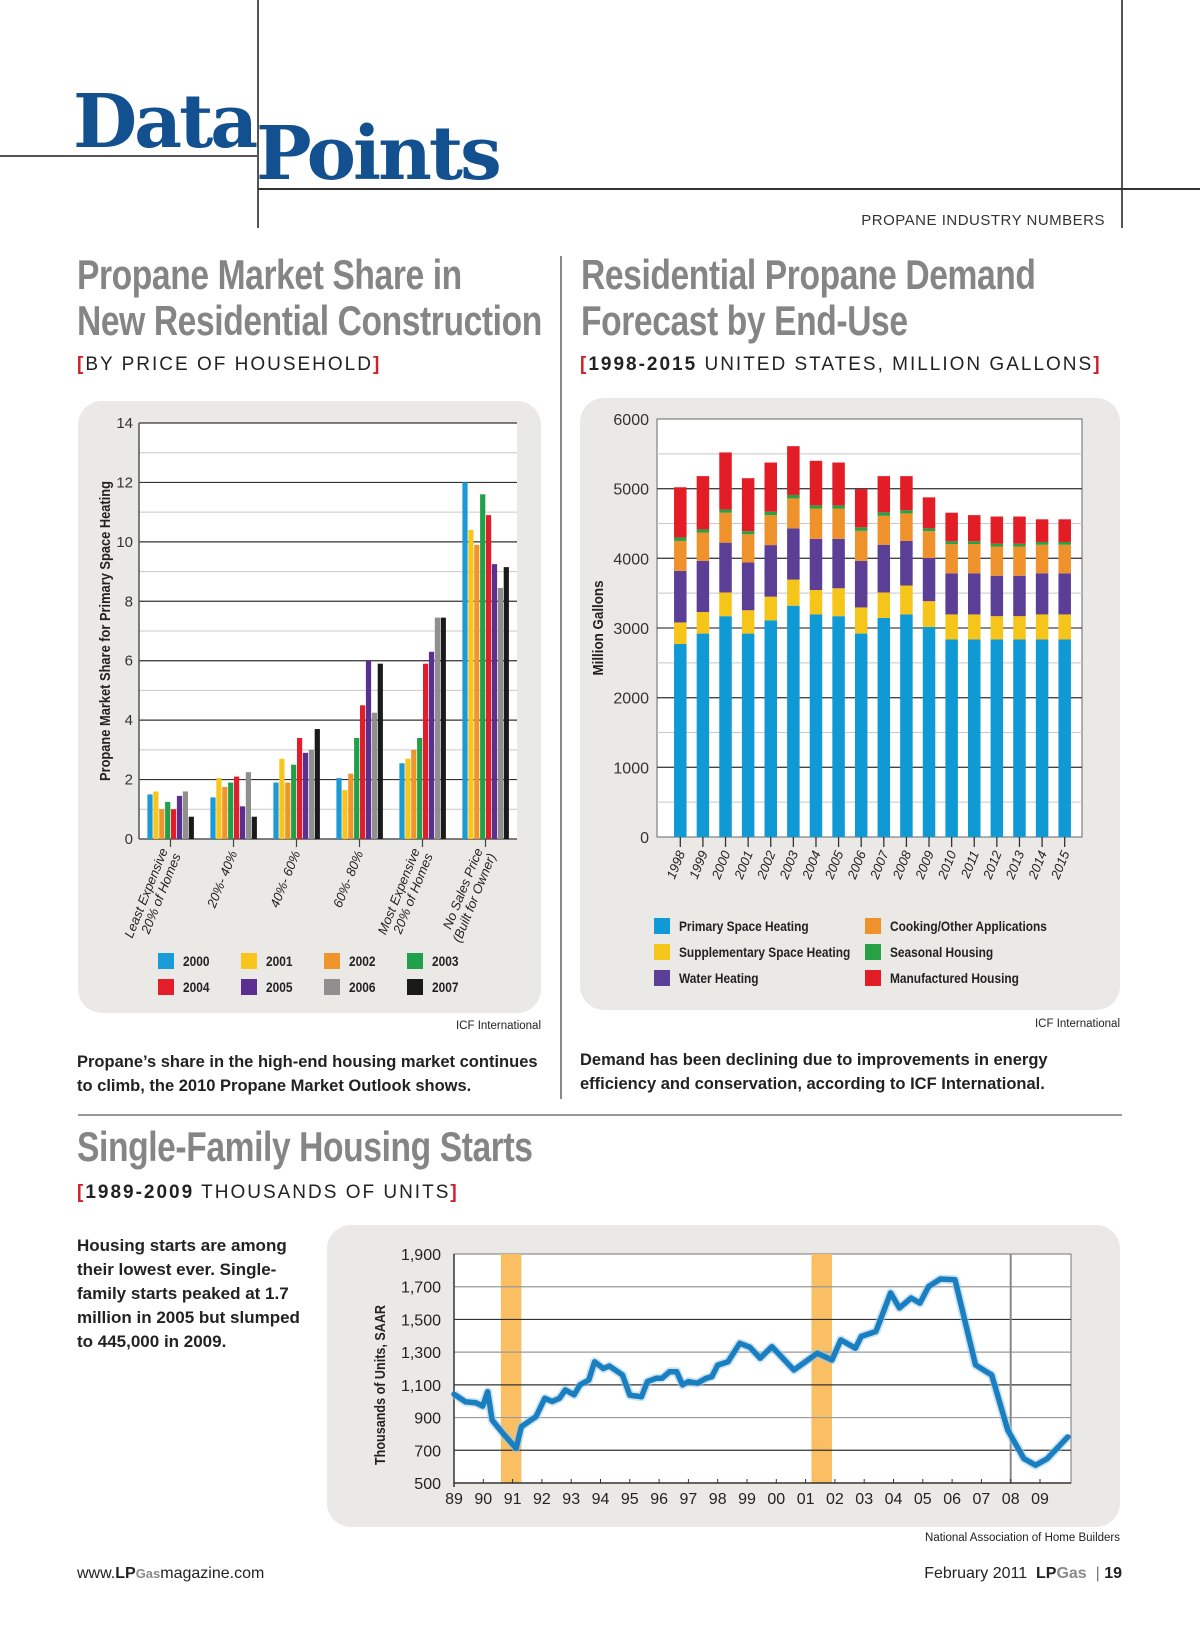 Image resolution: width=1200 pixels, height=1626 pixels. What do you see at coordinates (571, 1499) in the screenshot?
I see `x-tick-label: 93` at bounding box center [571, 1499].